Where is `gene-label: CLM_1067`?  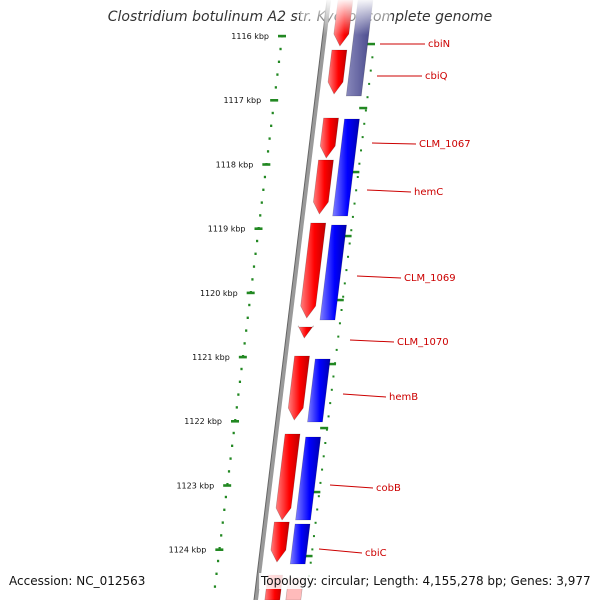
gene-label: CLM_1067 is located at coordinates (445, 144).